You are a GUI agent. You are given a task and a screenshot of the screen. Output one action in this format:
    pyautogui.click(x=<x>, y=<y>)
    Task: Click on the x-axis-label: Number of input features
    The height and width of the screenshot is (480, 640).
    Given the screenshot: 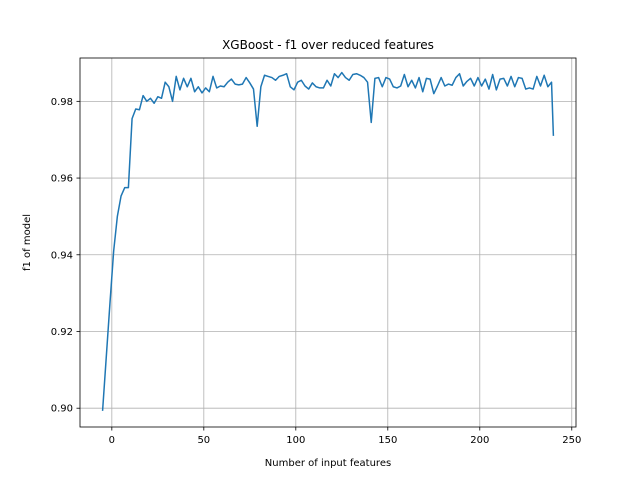 What is the action you would take?
    pyautogui.click(x=328, y=463)
    